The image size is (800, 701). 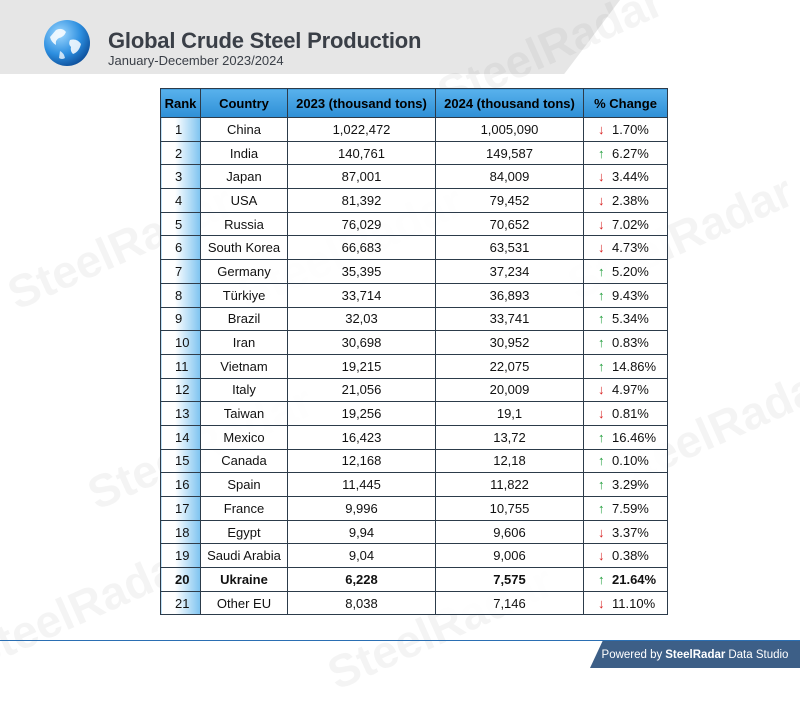 I want to click on value-2023-cell: 9,94, so click(x=361, y=532).